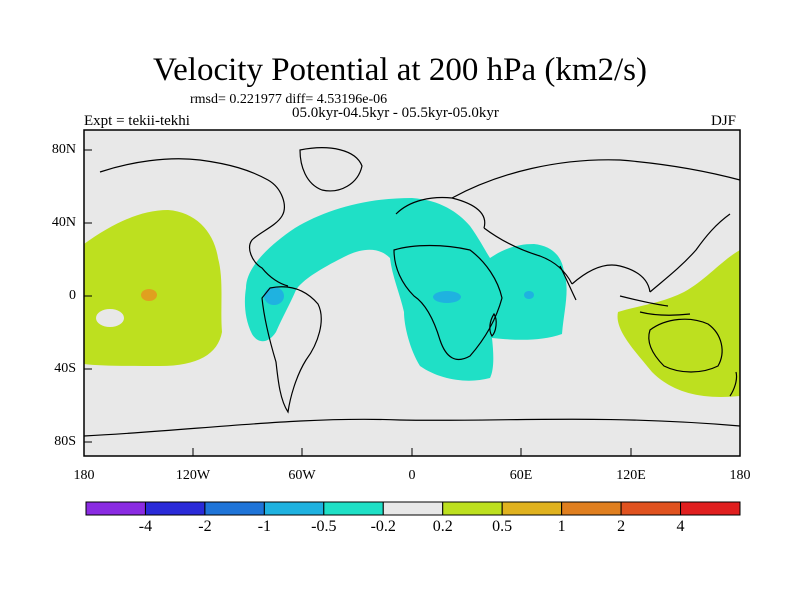 The image size is (800, 600). Describe the element at coordinates (110, 318) in the screenshot. I see `neutral-hole` at that location.